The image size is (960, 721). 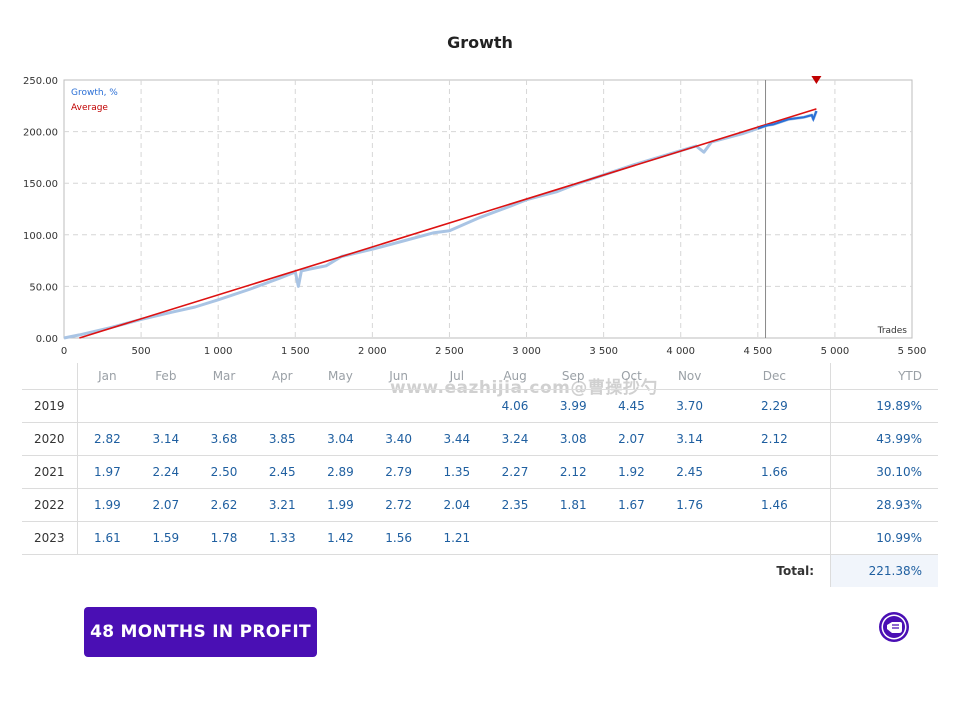 What do you see at coordinates (50, 538) in the screenshot?
I see `year-cell: 2023` at bounding box center [50, 538].